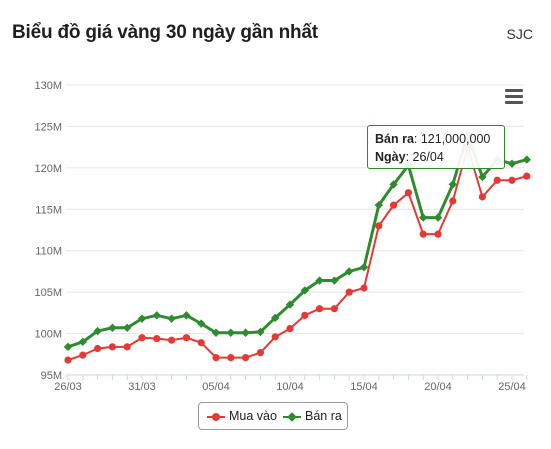 Image resolution: width=551 pixels, height=449 pixels. Describe the element at coordinates (390, 157) in the screenshot. I see `tooltip-label-2: Ngày` at that location.